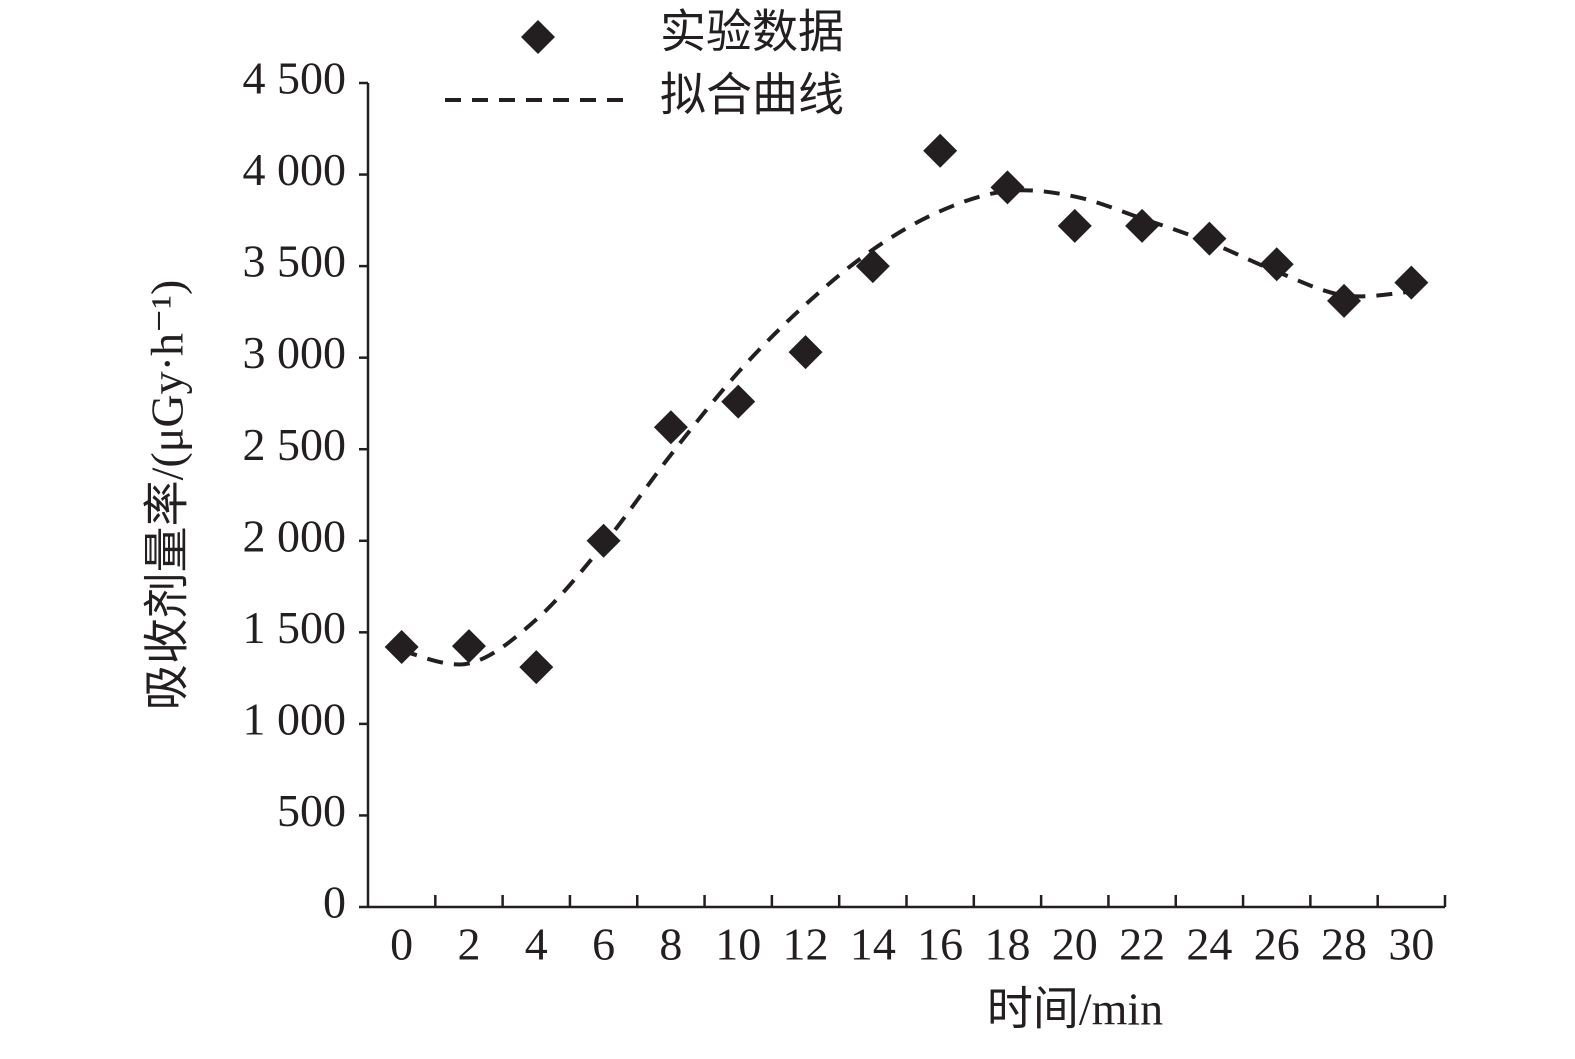 Image resolution: width=1575 pixels, height=1059 pixels. Describe the element at coordinates (401, 944) in the screenshot. I see `x-tick-label: 0` at that location.